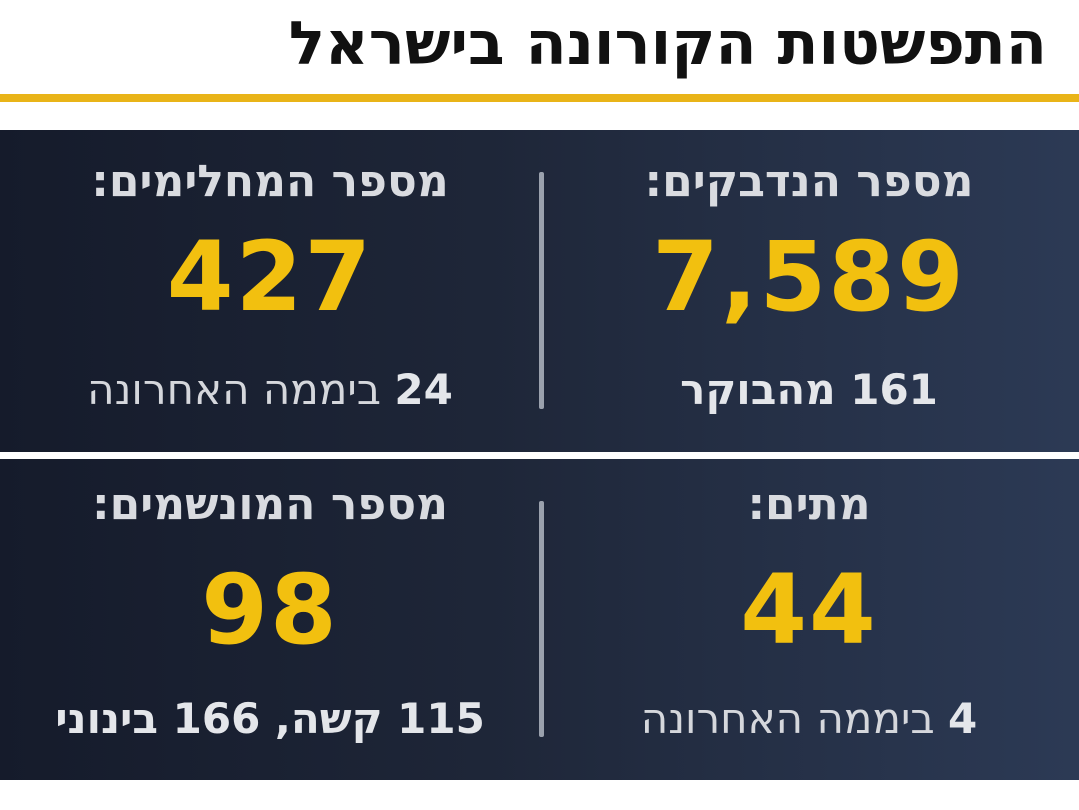 This screenshot has height=810, width=1079. Describe the element at coordinates (423, 389) in the screenshot. I see `stat-recovered-sub-number: 24` at that location.